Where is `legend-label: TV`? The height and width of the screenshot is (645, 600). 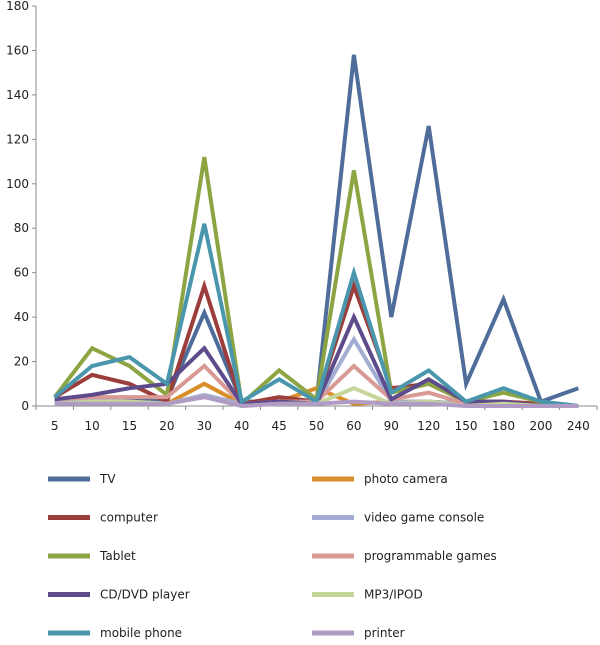
legend-label: TV is located at coordinates (107, 479).